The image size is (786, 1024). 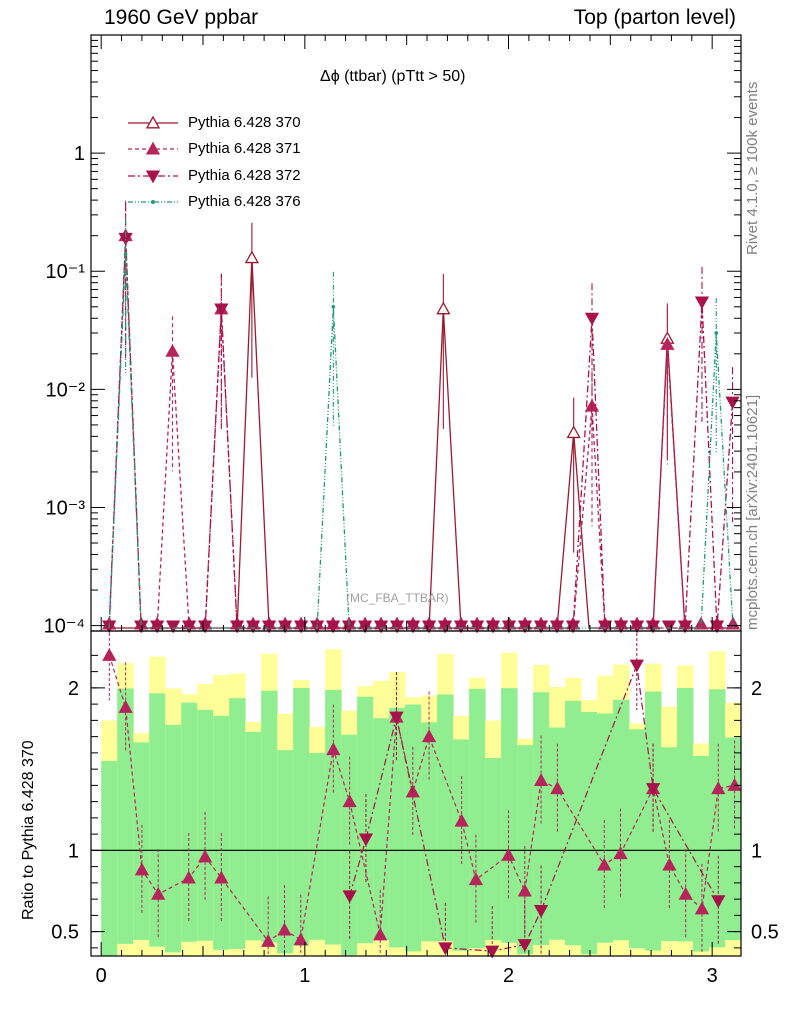 I want to click on ratio-y-tick-label-right: 2, so click(x=756, y=689).